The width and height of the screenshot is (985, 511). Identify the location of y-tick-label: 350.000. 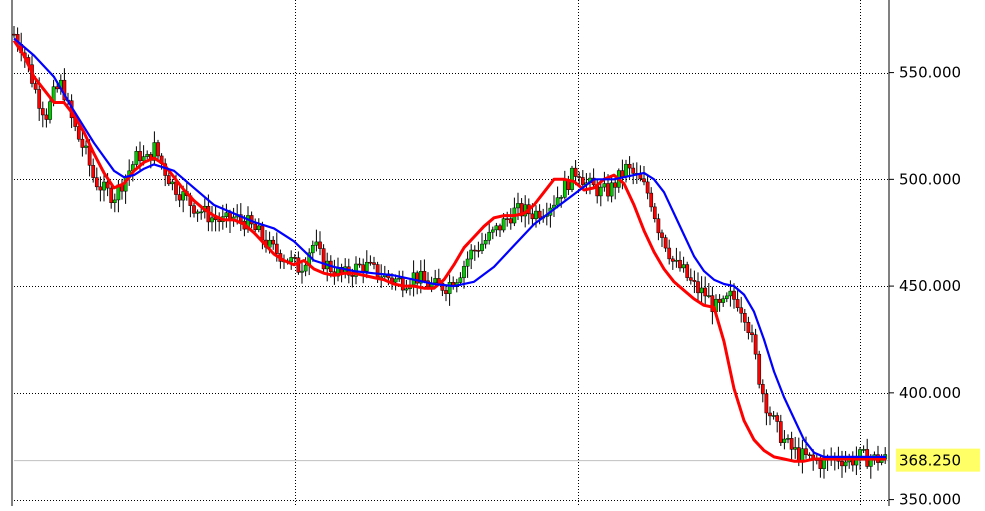
(930, 498).